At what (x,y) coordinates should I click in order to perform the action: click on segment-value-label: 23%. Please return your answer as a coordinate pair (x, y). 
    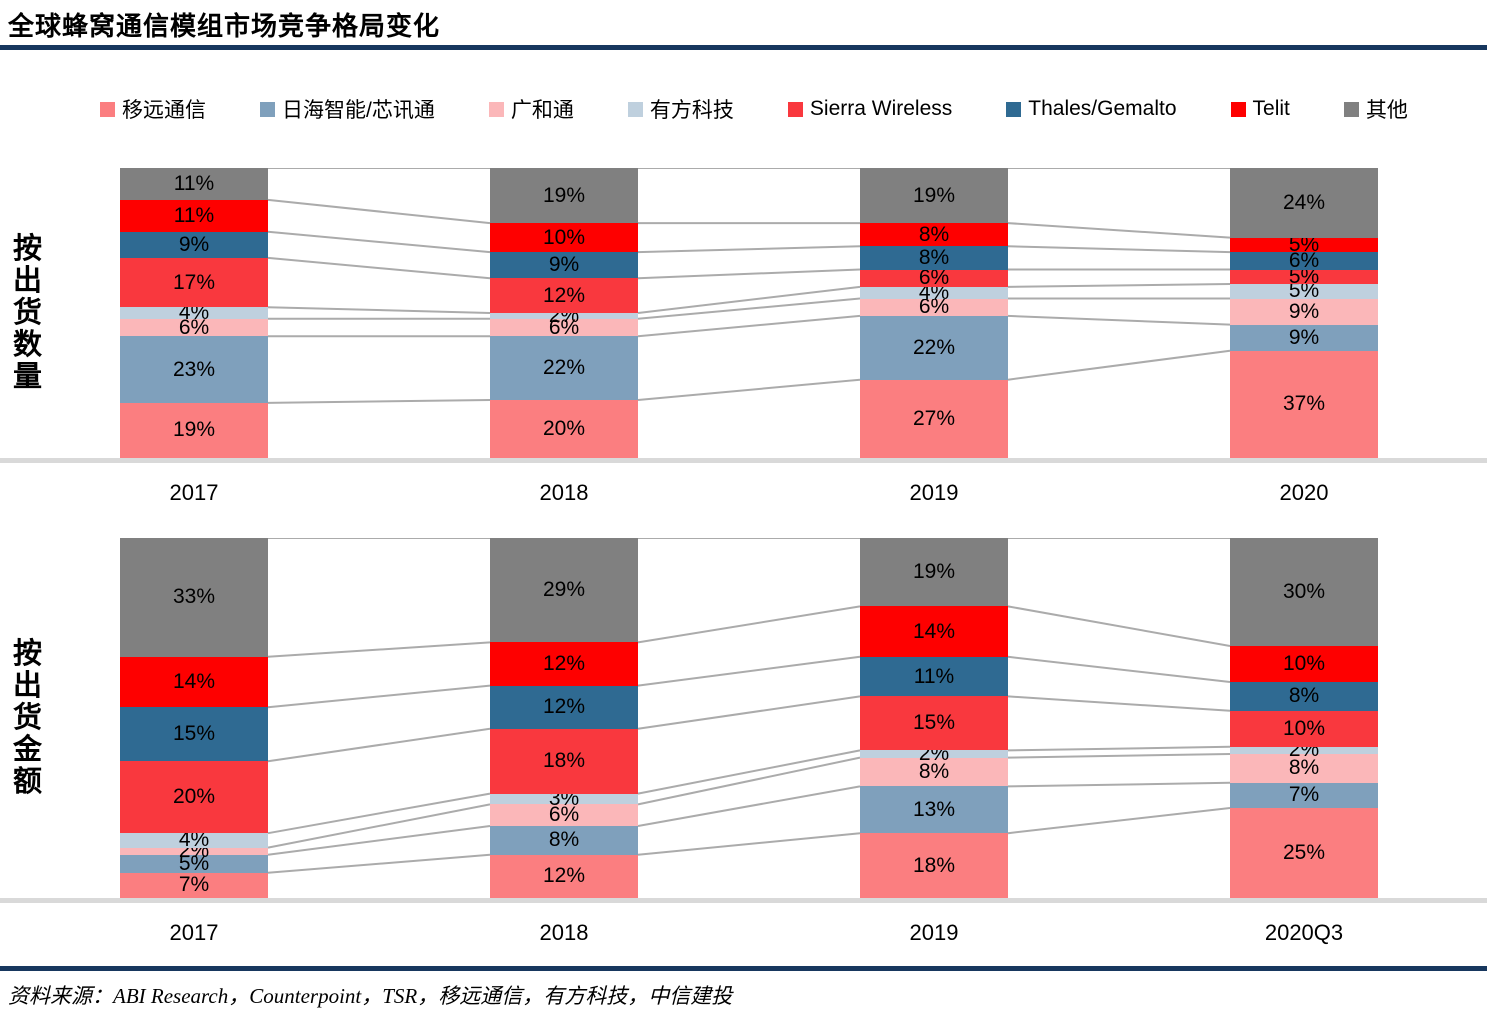
    Looking at the image, I should click on (194, 369).